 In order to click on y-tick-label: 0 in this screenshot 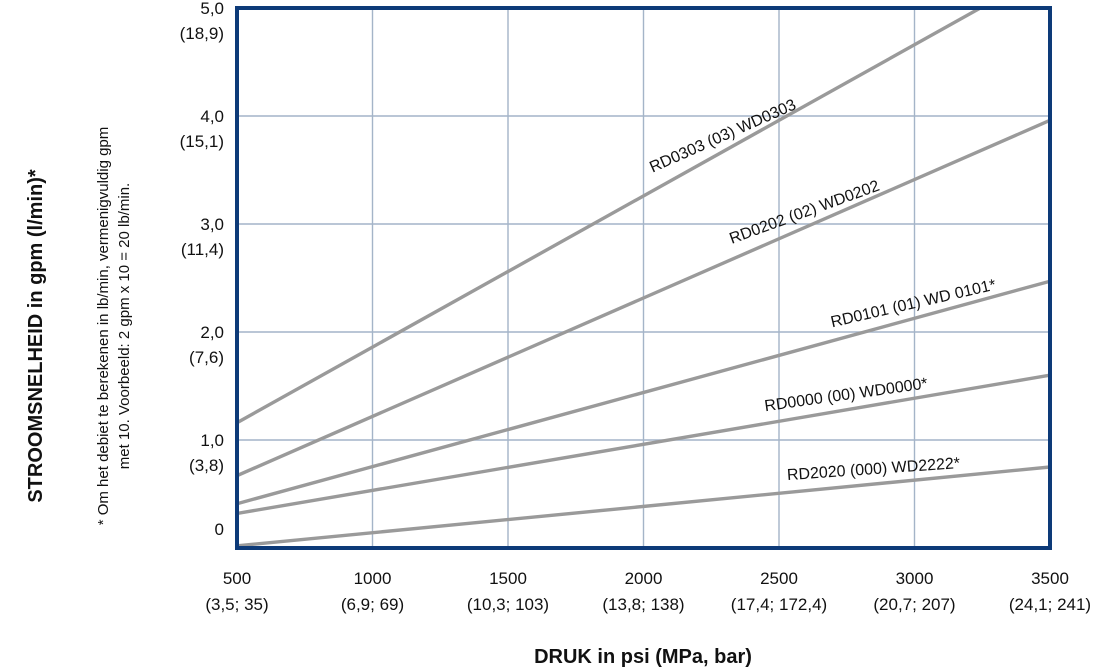, I will do `click(219, 529)`.